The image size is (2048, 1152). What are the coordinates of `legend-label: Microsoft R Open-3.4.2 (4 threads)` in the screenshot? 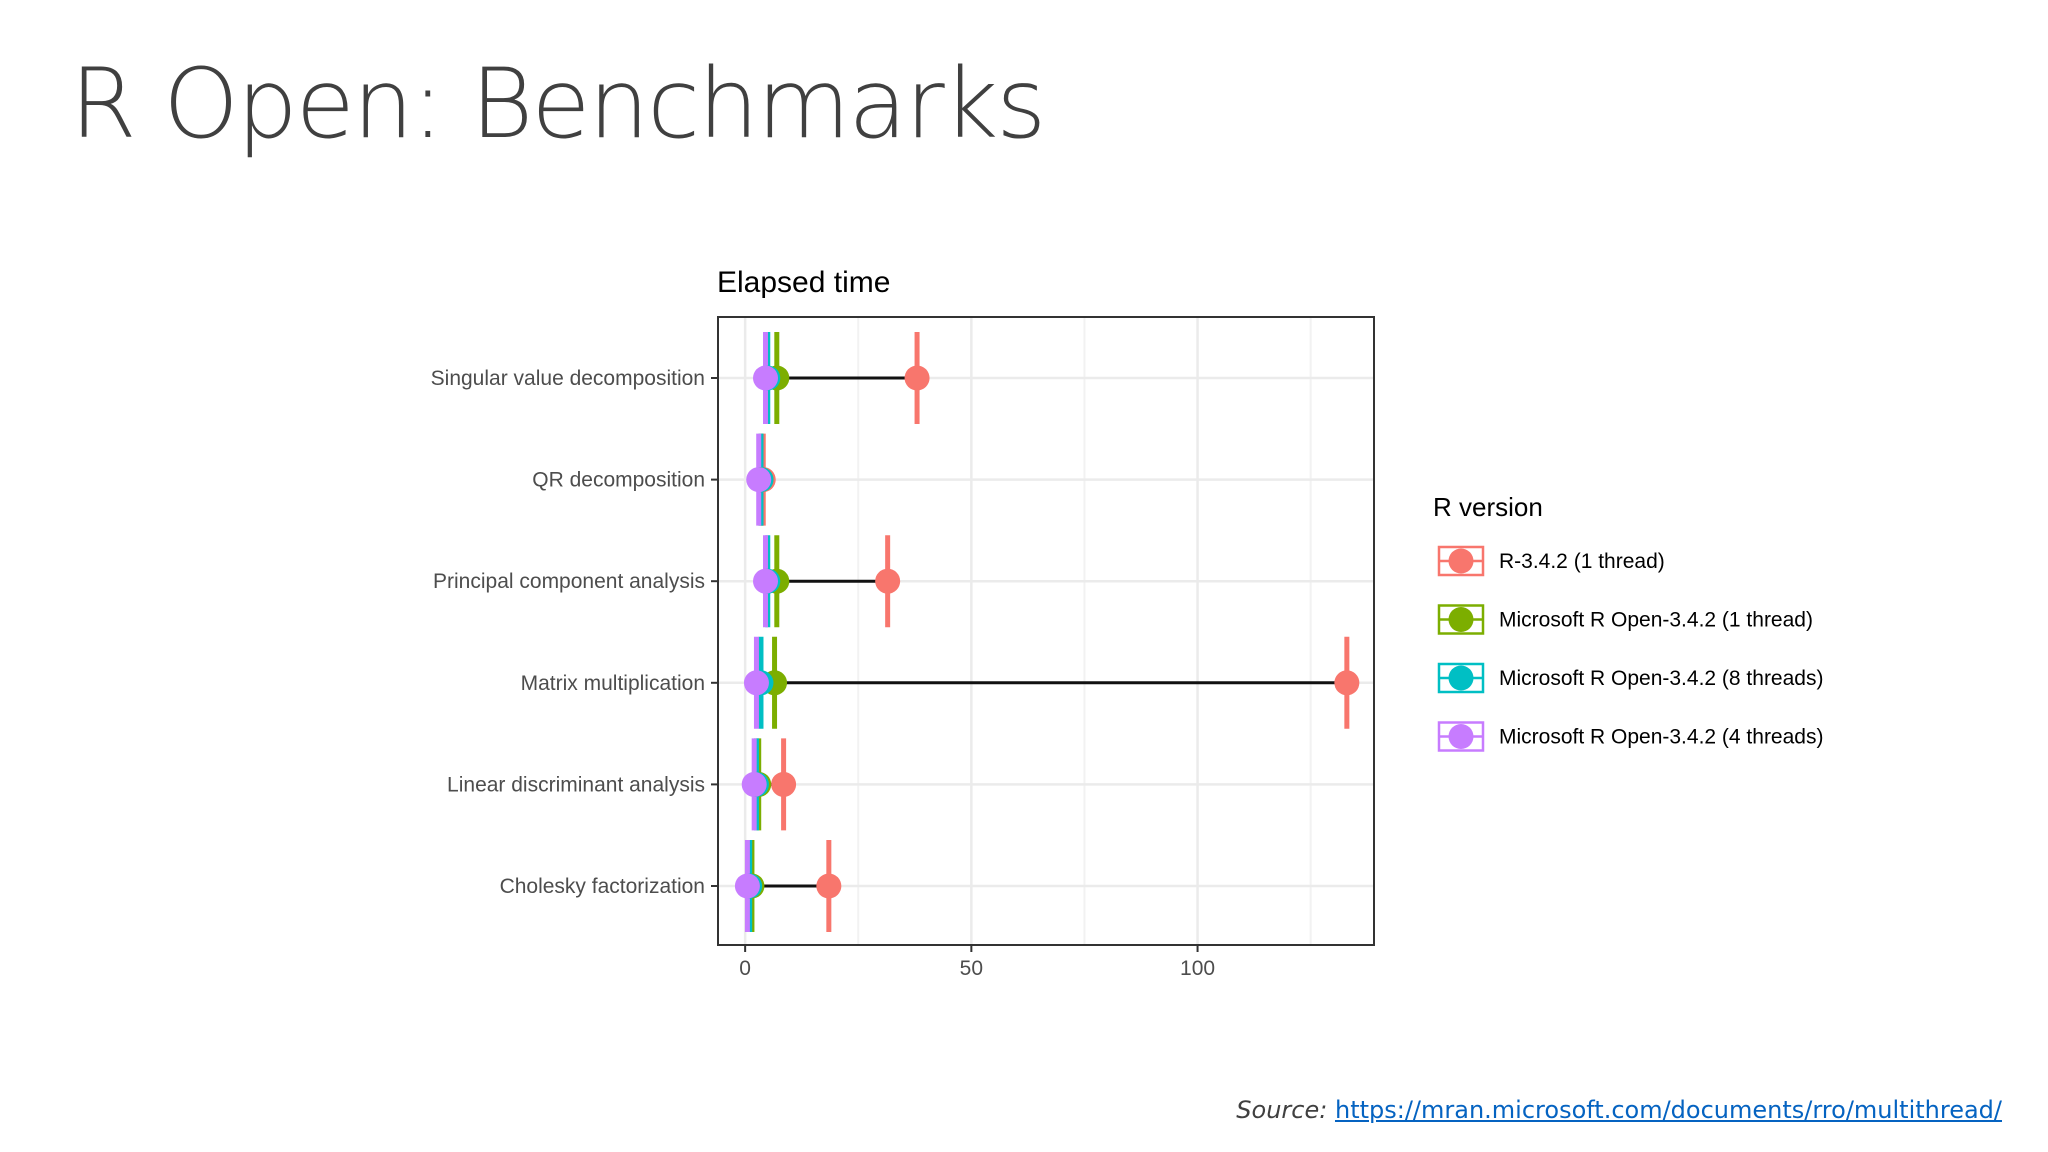 It's located at (1661, 737).